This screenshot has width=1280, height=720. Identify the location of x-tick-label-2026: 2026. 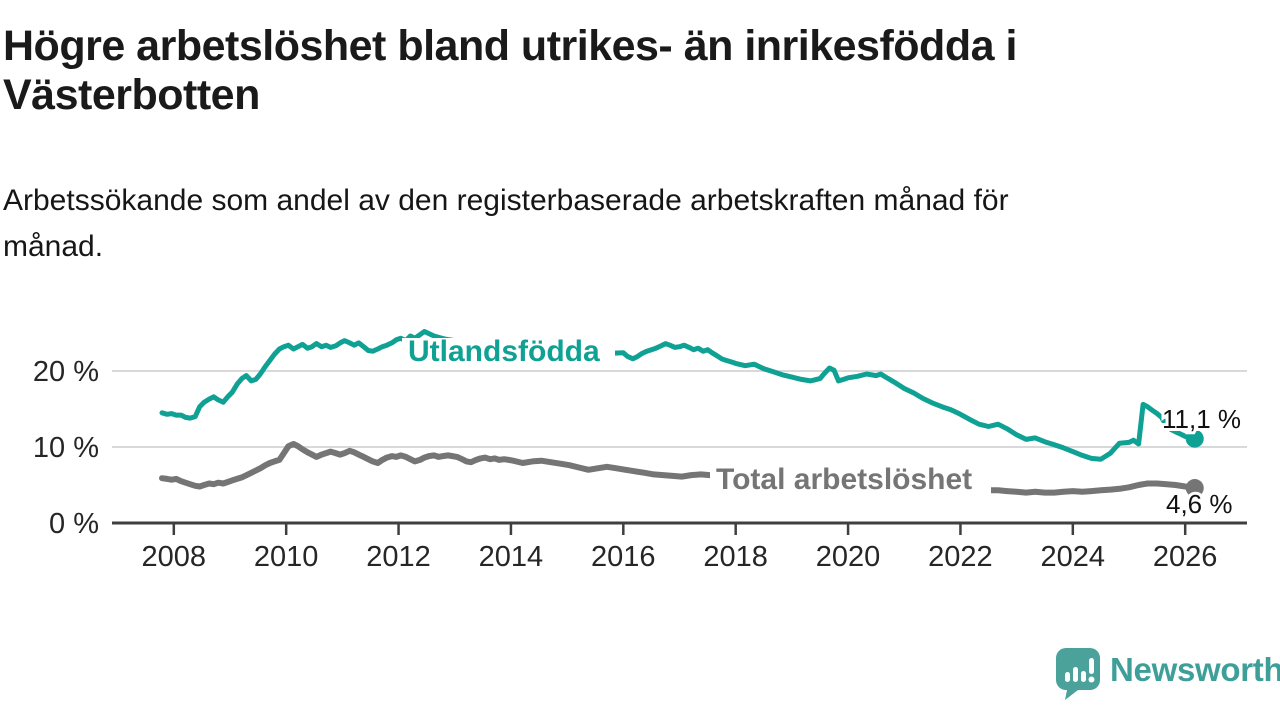
(1185, 557).